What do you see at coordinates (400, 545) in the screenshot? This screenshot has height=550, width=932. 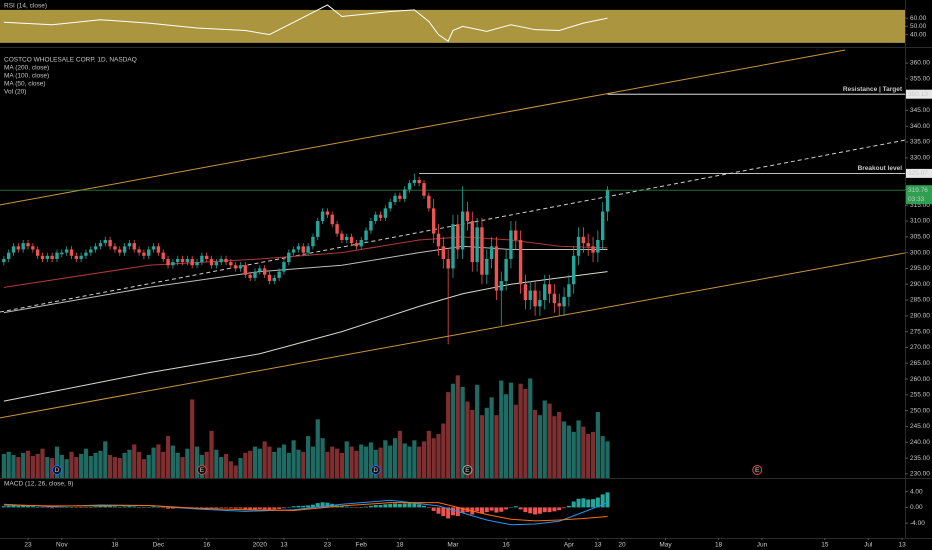 I see `x-tick-label: 18` at bounding box center [400, 545].